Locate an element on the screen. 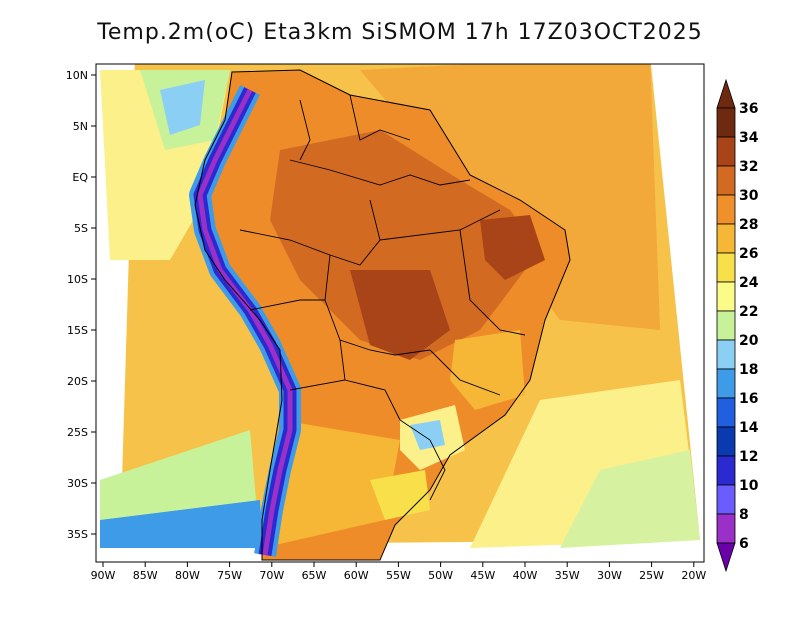 Image resolution: width=800 pixels, height=618 pixels. lon-tick-label: 85W is located at coordinates (145, 575).